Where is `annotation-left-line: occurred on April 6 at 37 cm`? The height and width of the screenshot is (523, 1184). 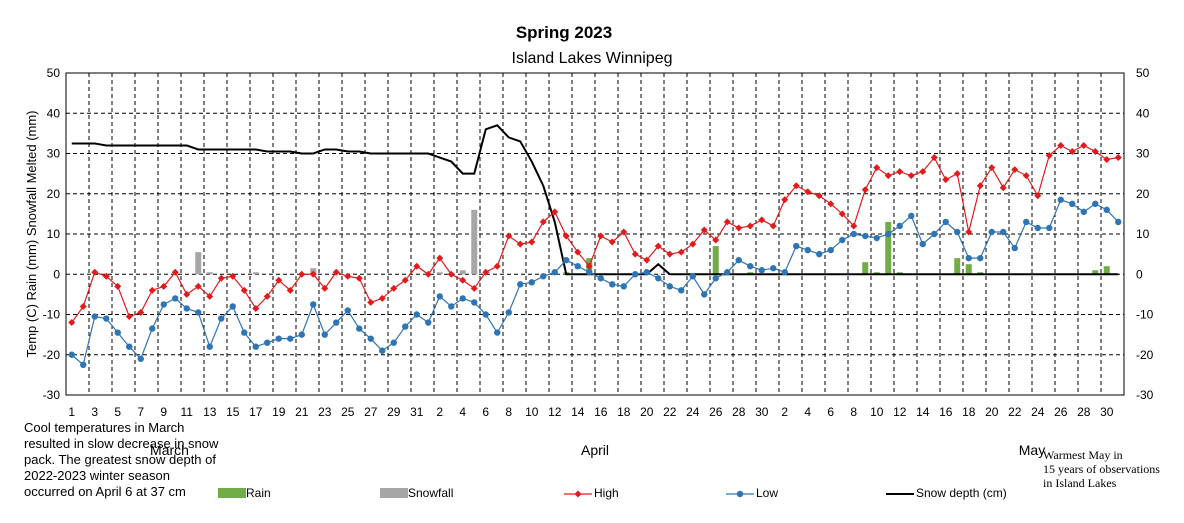 annotation-left-line: occurred on April 6 at 37 cm is located at coordinates (105, 491).